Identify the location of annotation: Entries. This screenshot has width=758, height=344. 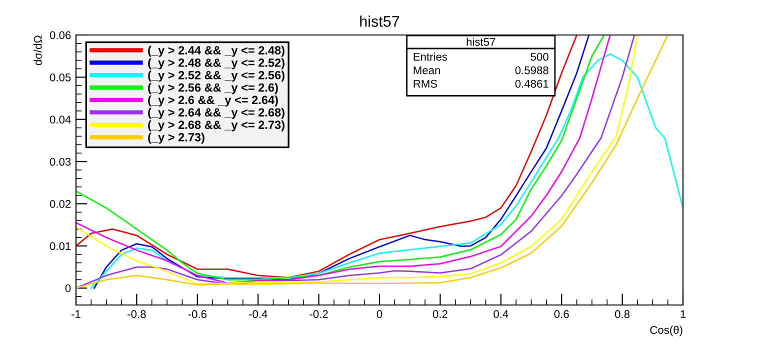
(431, 56).